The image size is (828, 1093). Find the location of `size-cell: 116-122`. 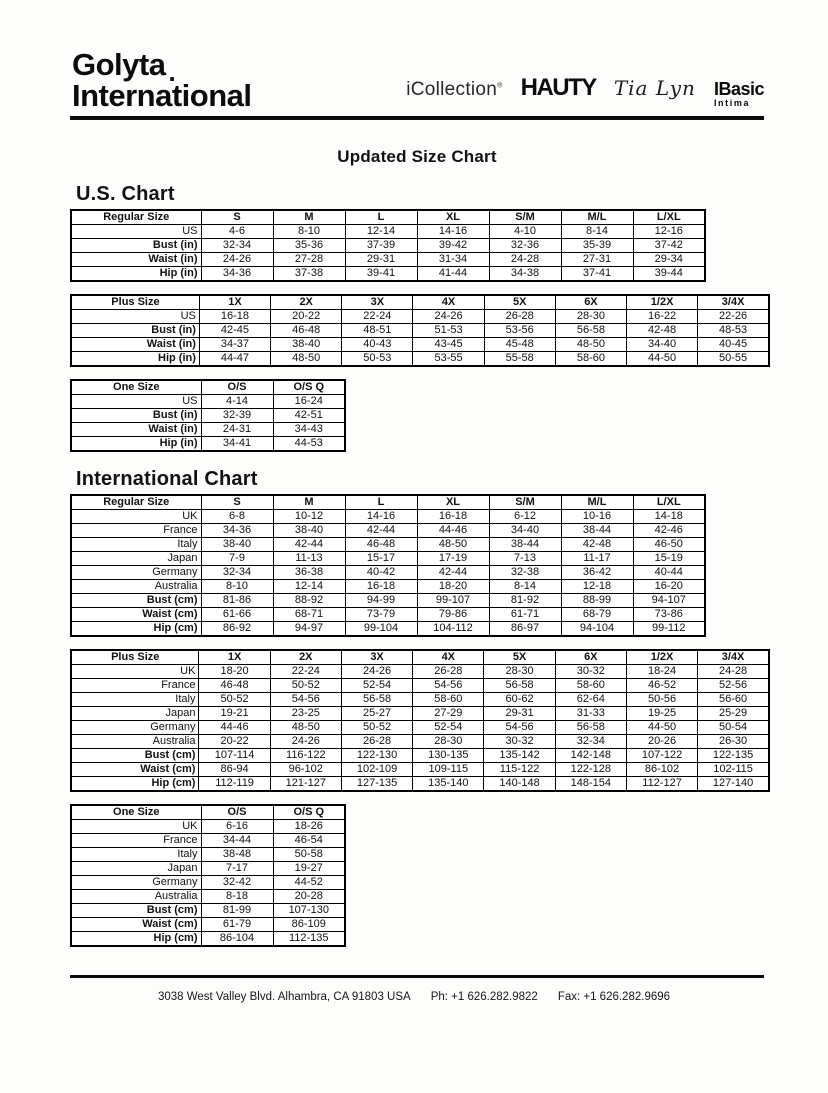

size-cell: 116-122 is located at coordinates (305, 755).